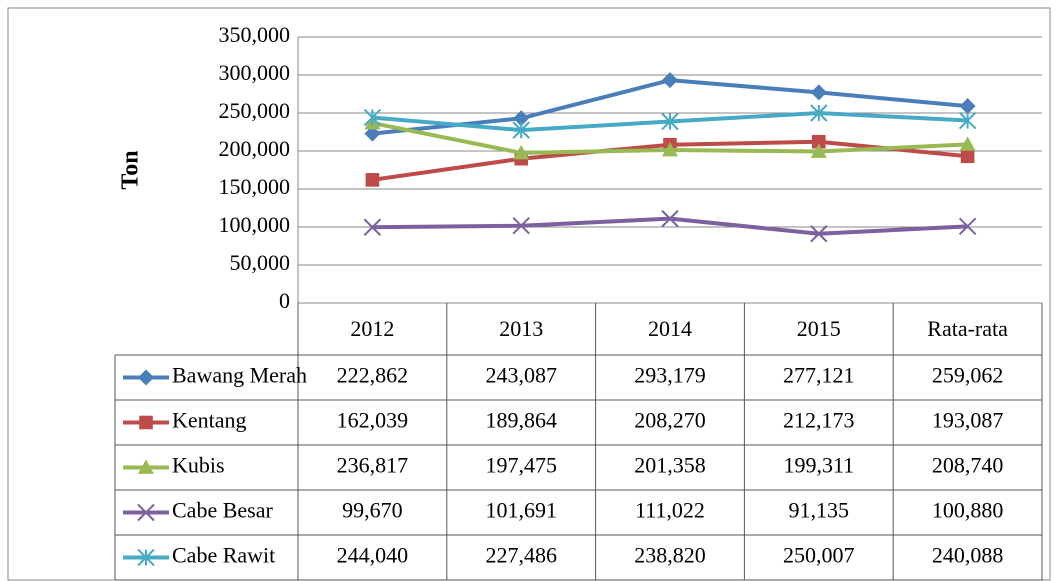 This screenshot has height=581, width=1059. What do you see at coordinates (373, 375) in the screenshot?
I see `table-value: 222,862` at bounding box center [373, 375].